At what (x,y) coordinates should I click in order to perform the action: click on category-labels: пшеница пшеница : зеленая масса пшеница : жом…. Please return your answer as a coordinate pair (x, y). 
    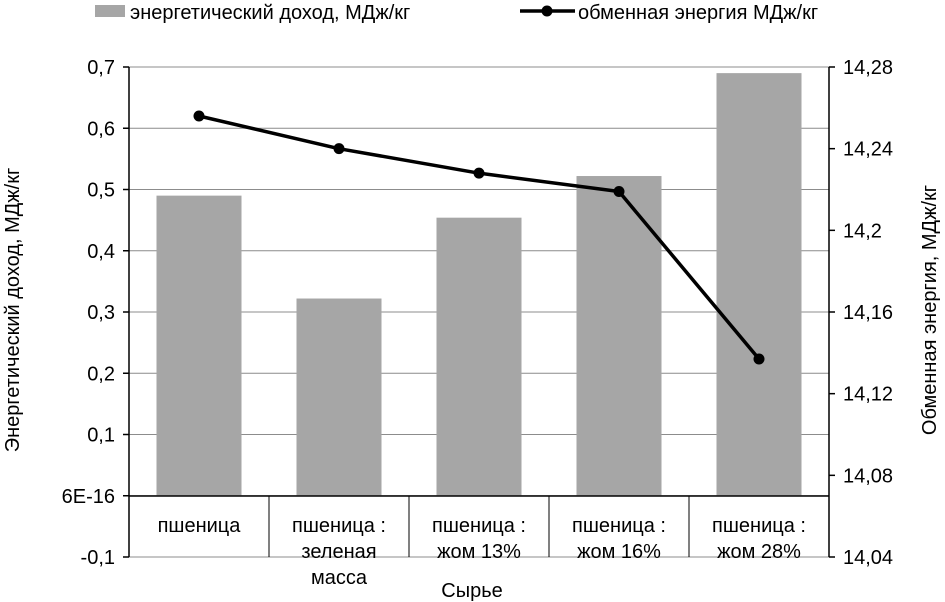
    Looking at the image, I should click on (482, 552).